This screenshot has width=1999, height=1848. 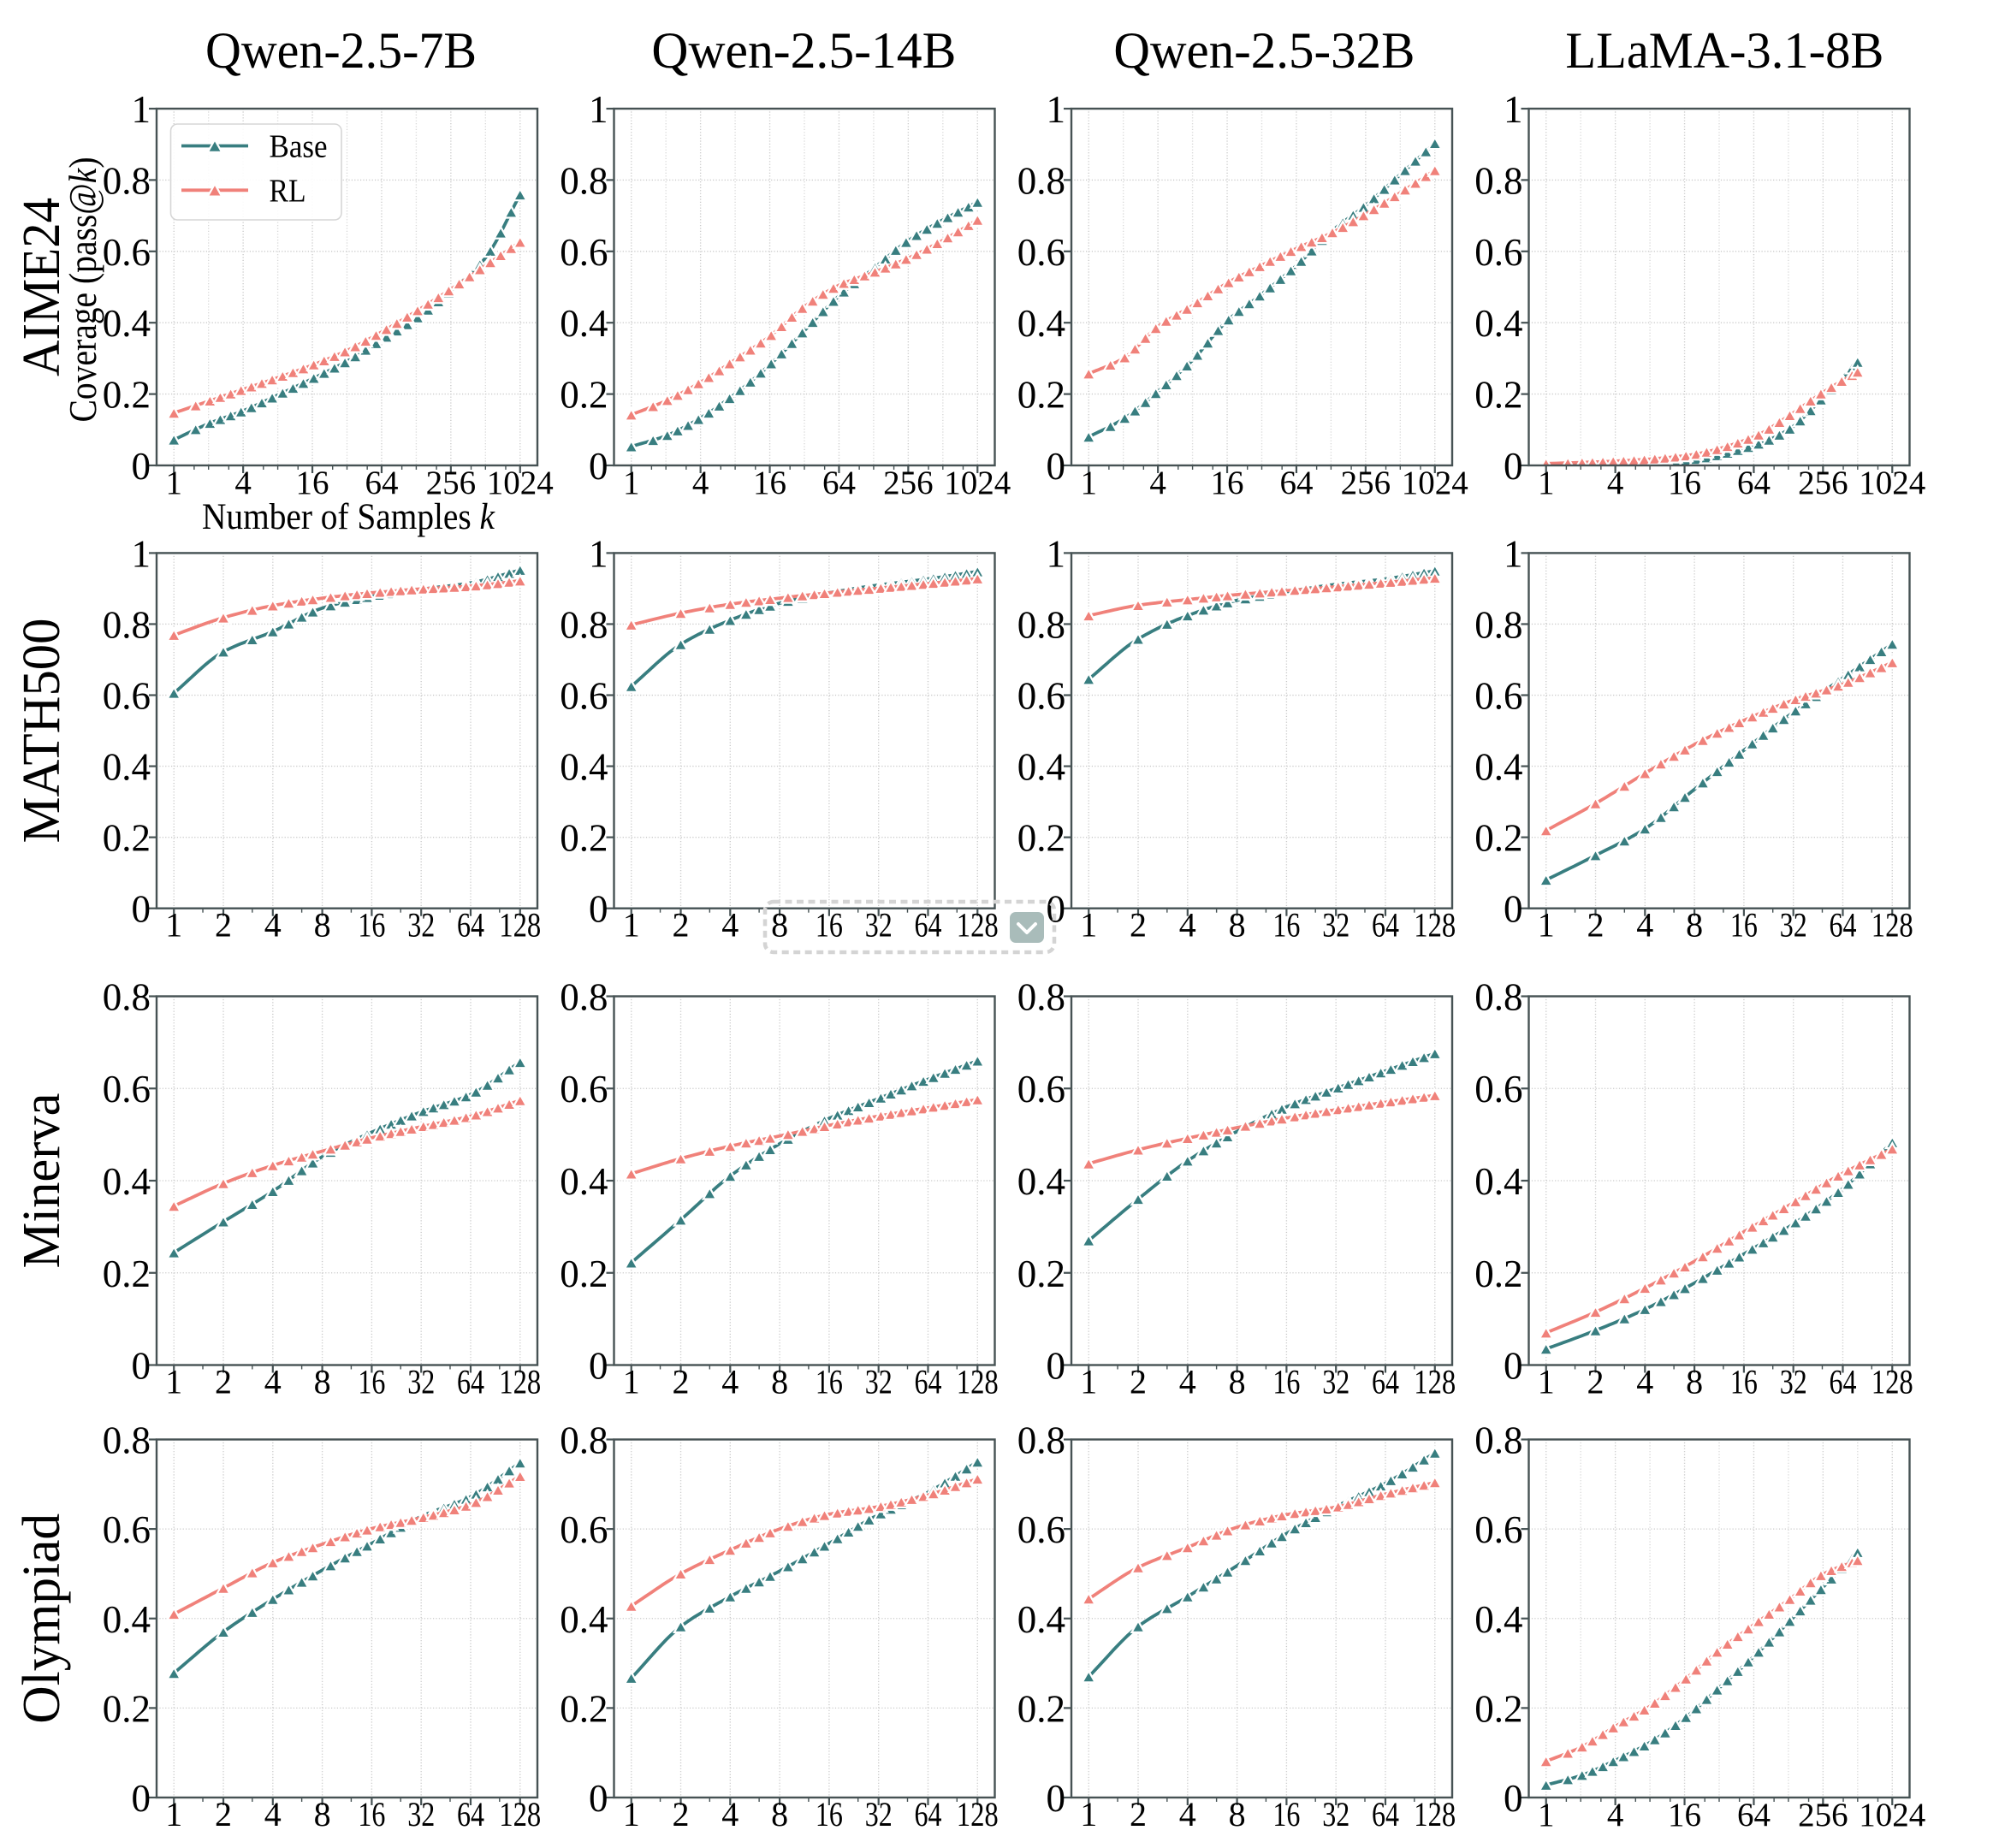 What do you see at coordinates (288, 192) in the screenshot?
I see `svg-text: RL` at bounding box center [288, 192].